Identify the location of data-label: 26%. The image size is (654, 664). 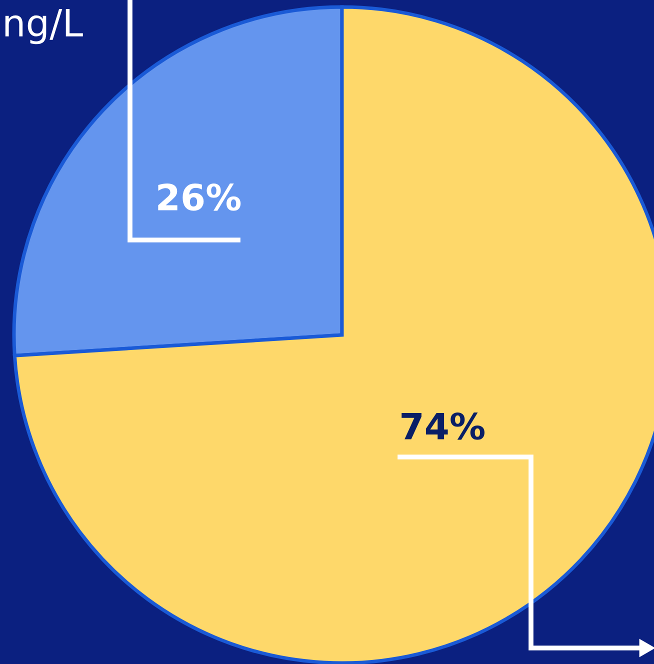
(199, 197).